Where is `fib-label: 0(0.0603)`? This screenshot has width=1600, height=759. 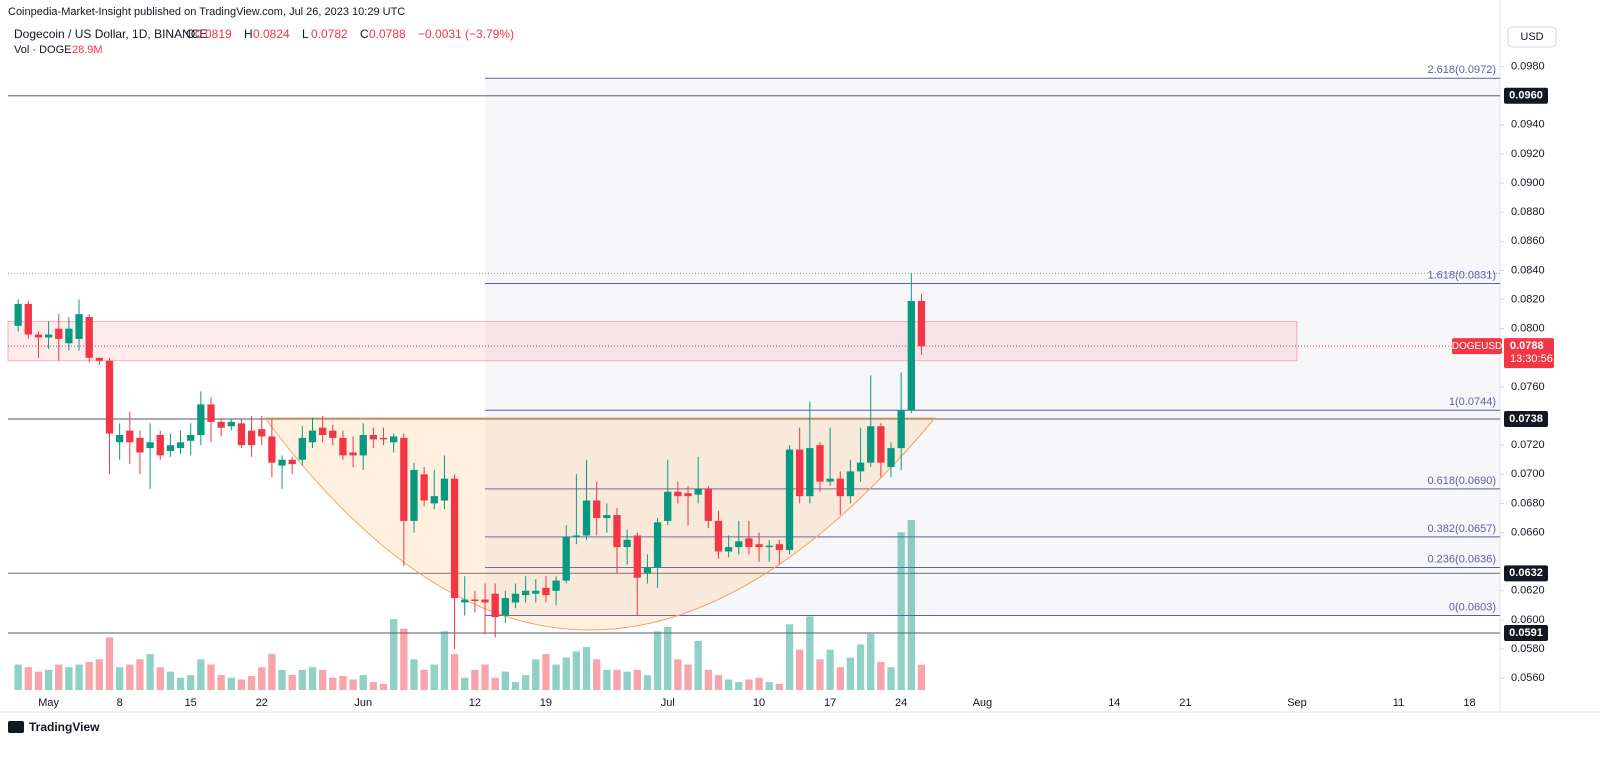
fib-label: 0(0.0603) is located at coordinates (1472, 607).